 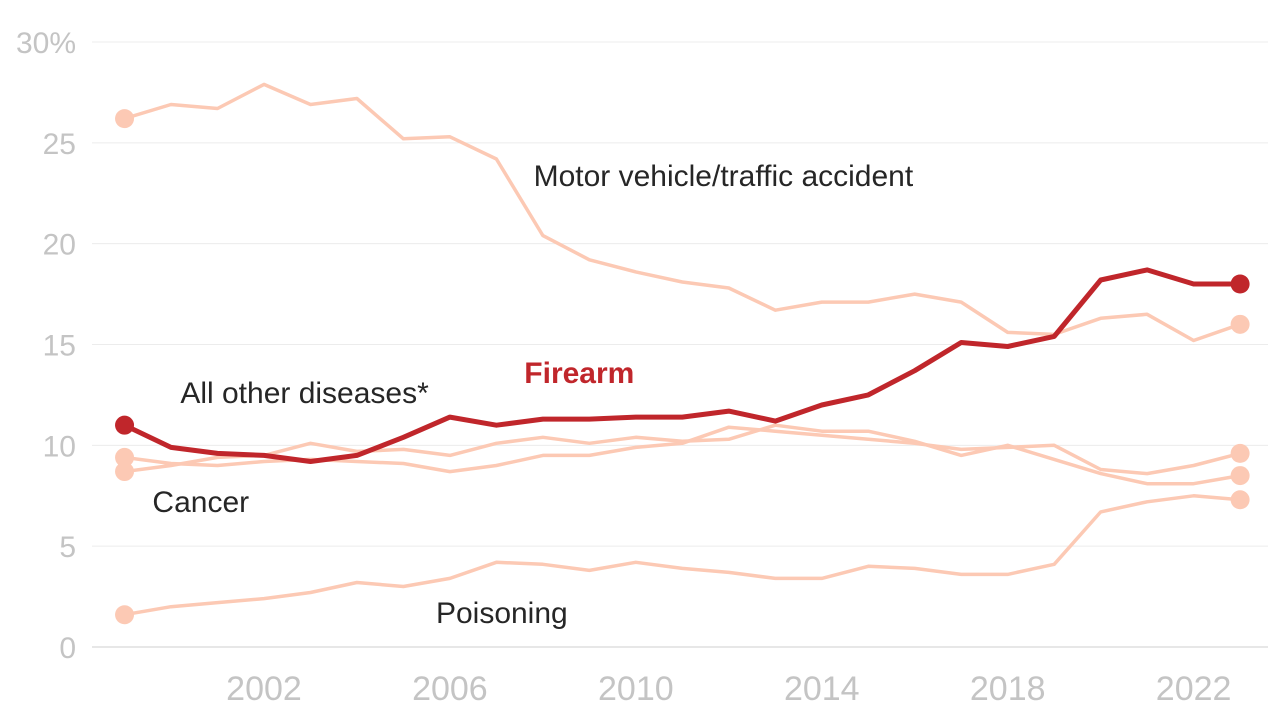 What do you see at coordinates (636, 689) in the screenshot?
I see `x-tick-label-2010: 2010` at bounding box center [636, 689].